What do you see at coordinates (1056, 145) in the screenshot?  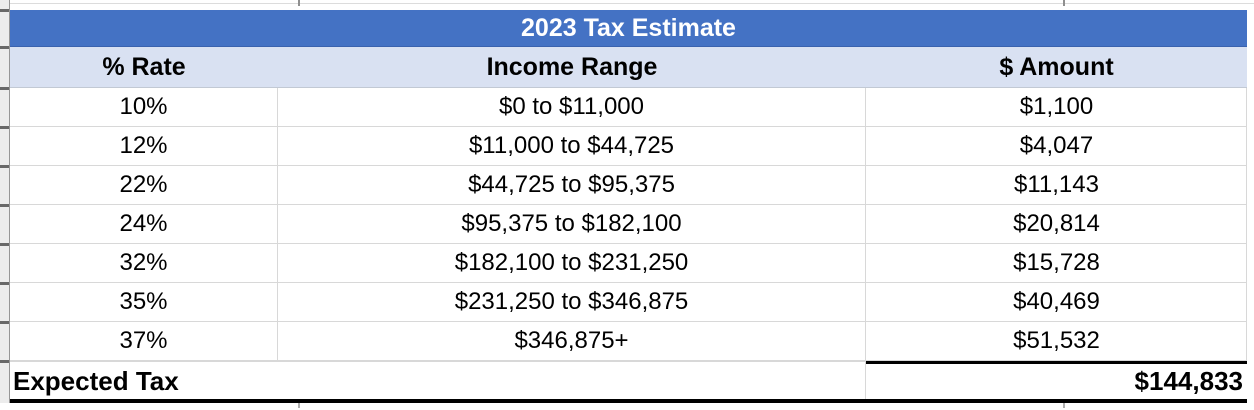 I see `cell-amount: $4,047` at bounding box center [1056, 145].